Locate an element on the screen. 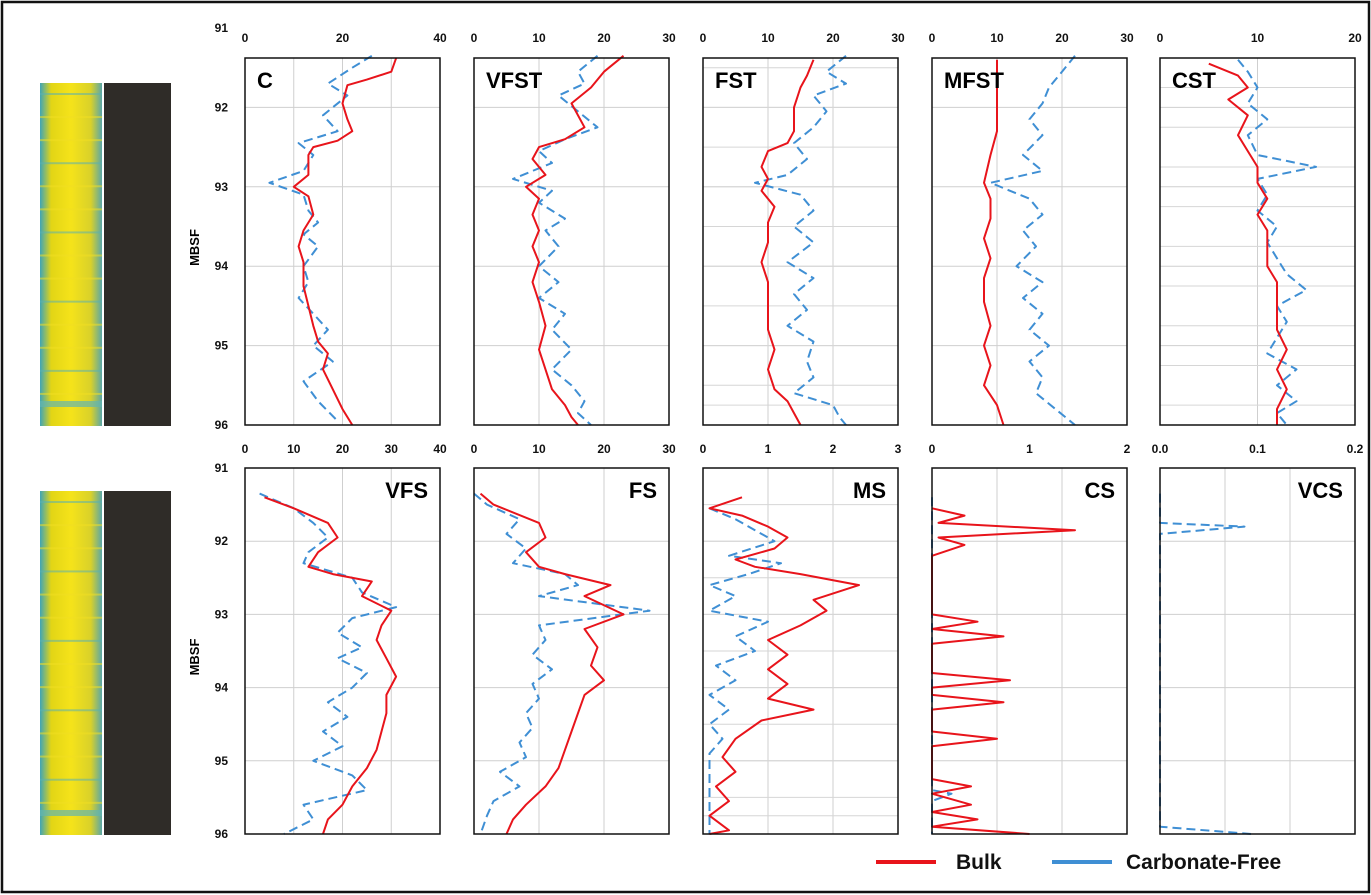 This screenshot has height=895, width=1371. y-axis-label: MBSF is located at coordinates (194, 247).